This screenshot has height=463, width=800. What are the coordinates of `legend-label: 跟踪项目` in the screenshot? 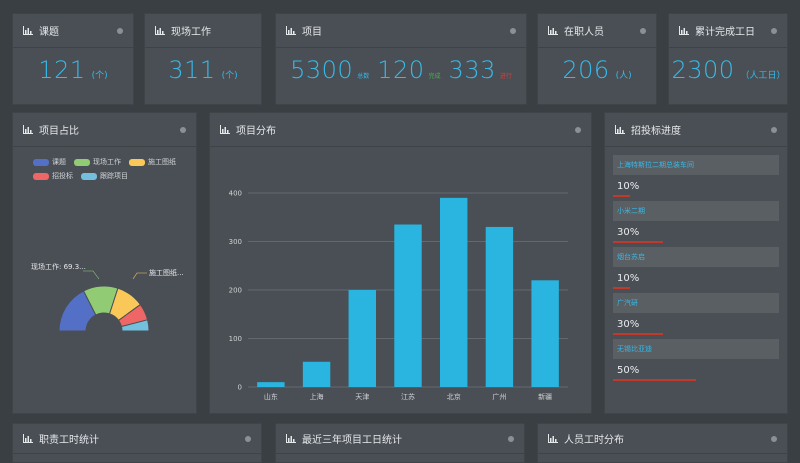 It's located at (114, 176).